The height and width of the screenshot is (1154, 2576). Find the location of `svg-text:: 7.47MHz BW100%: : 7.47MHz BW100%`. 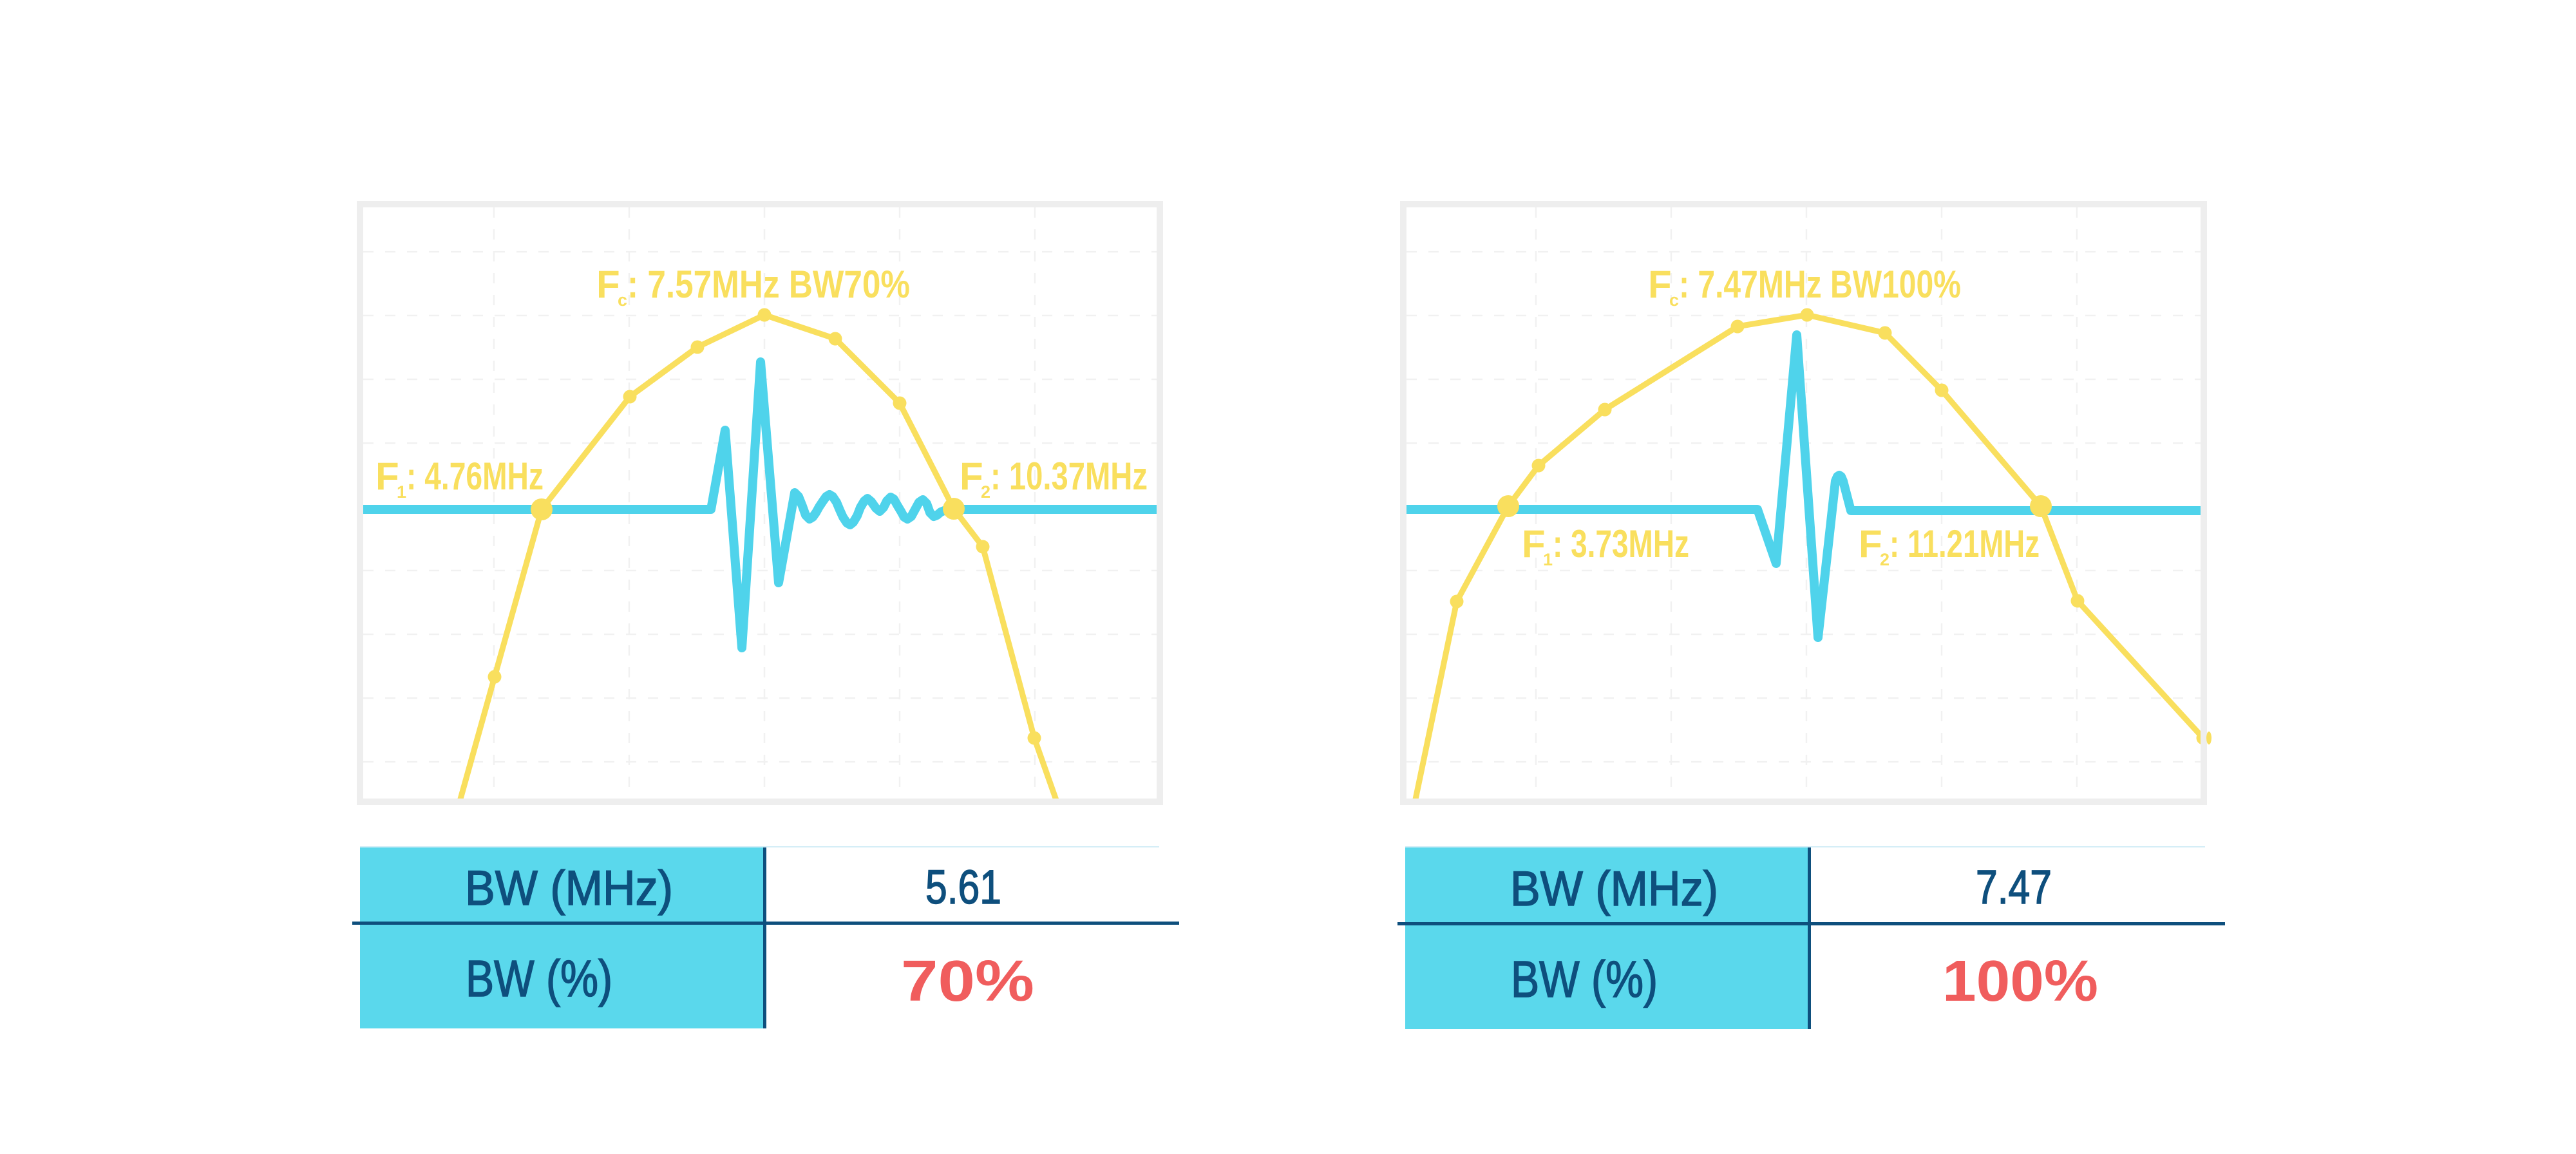

svg-text:: 7.47MHz BW100%: : 7.47MHz BW100% is located at coordinates (1820, 284).